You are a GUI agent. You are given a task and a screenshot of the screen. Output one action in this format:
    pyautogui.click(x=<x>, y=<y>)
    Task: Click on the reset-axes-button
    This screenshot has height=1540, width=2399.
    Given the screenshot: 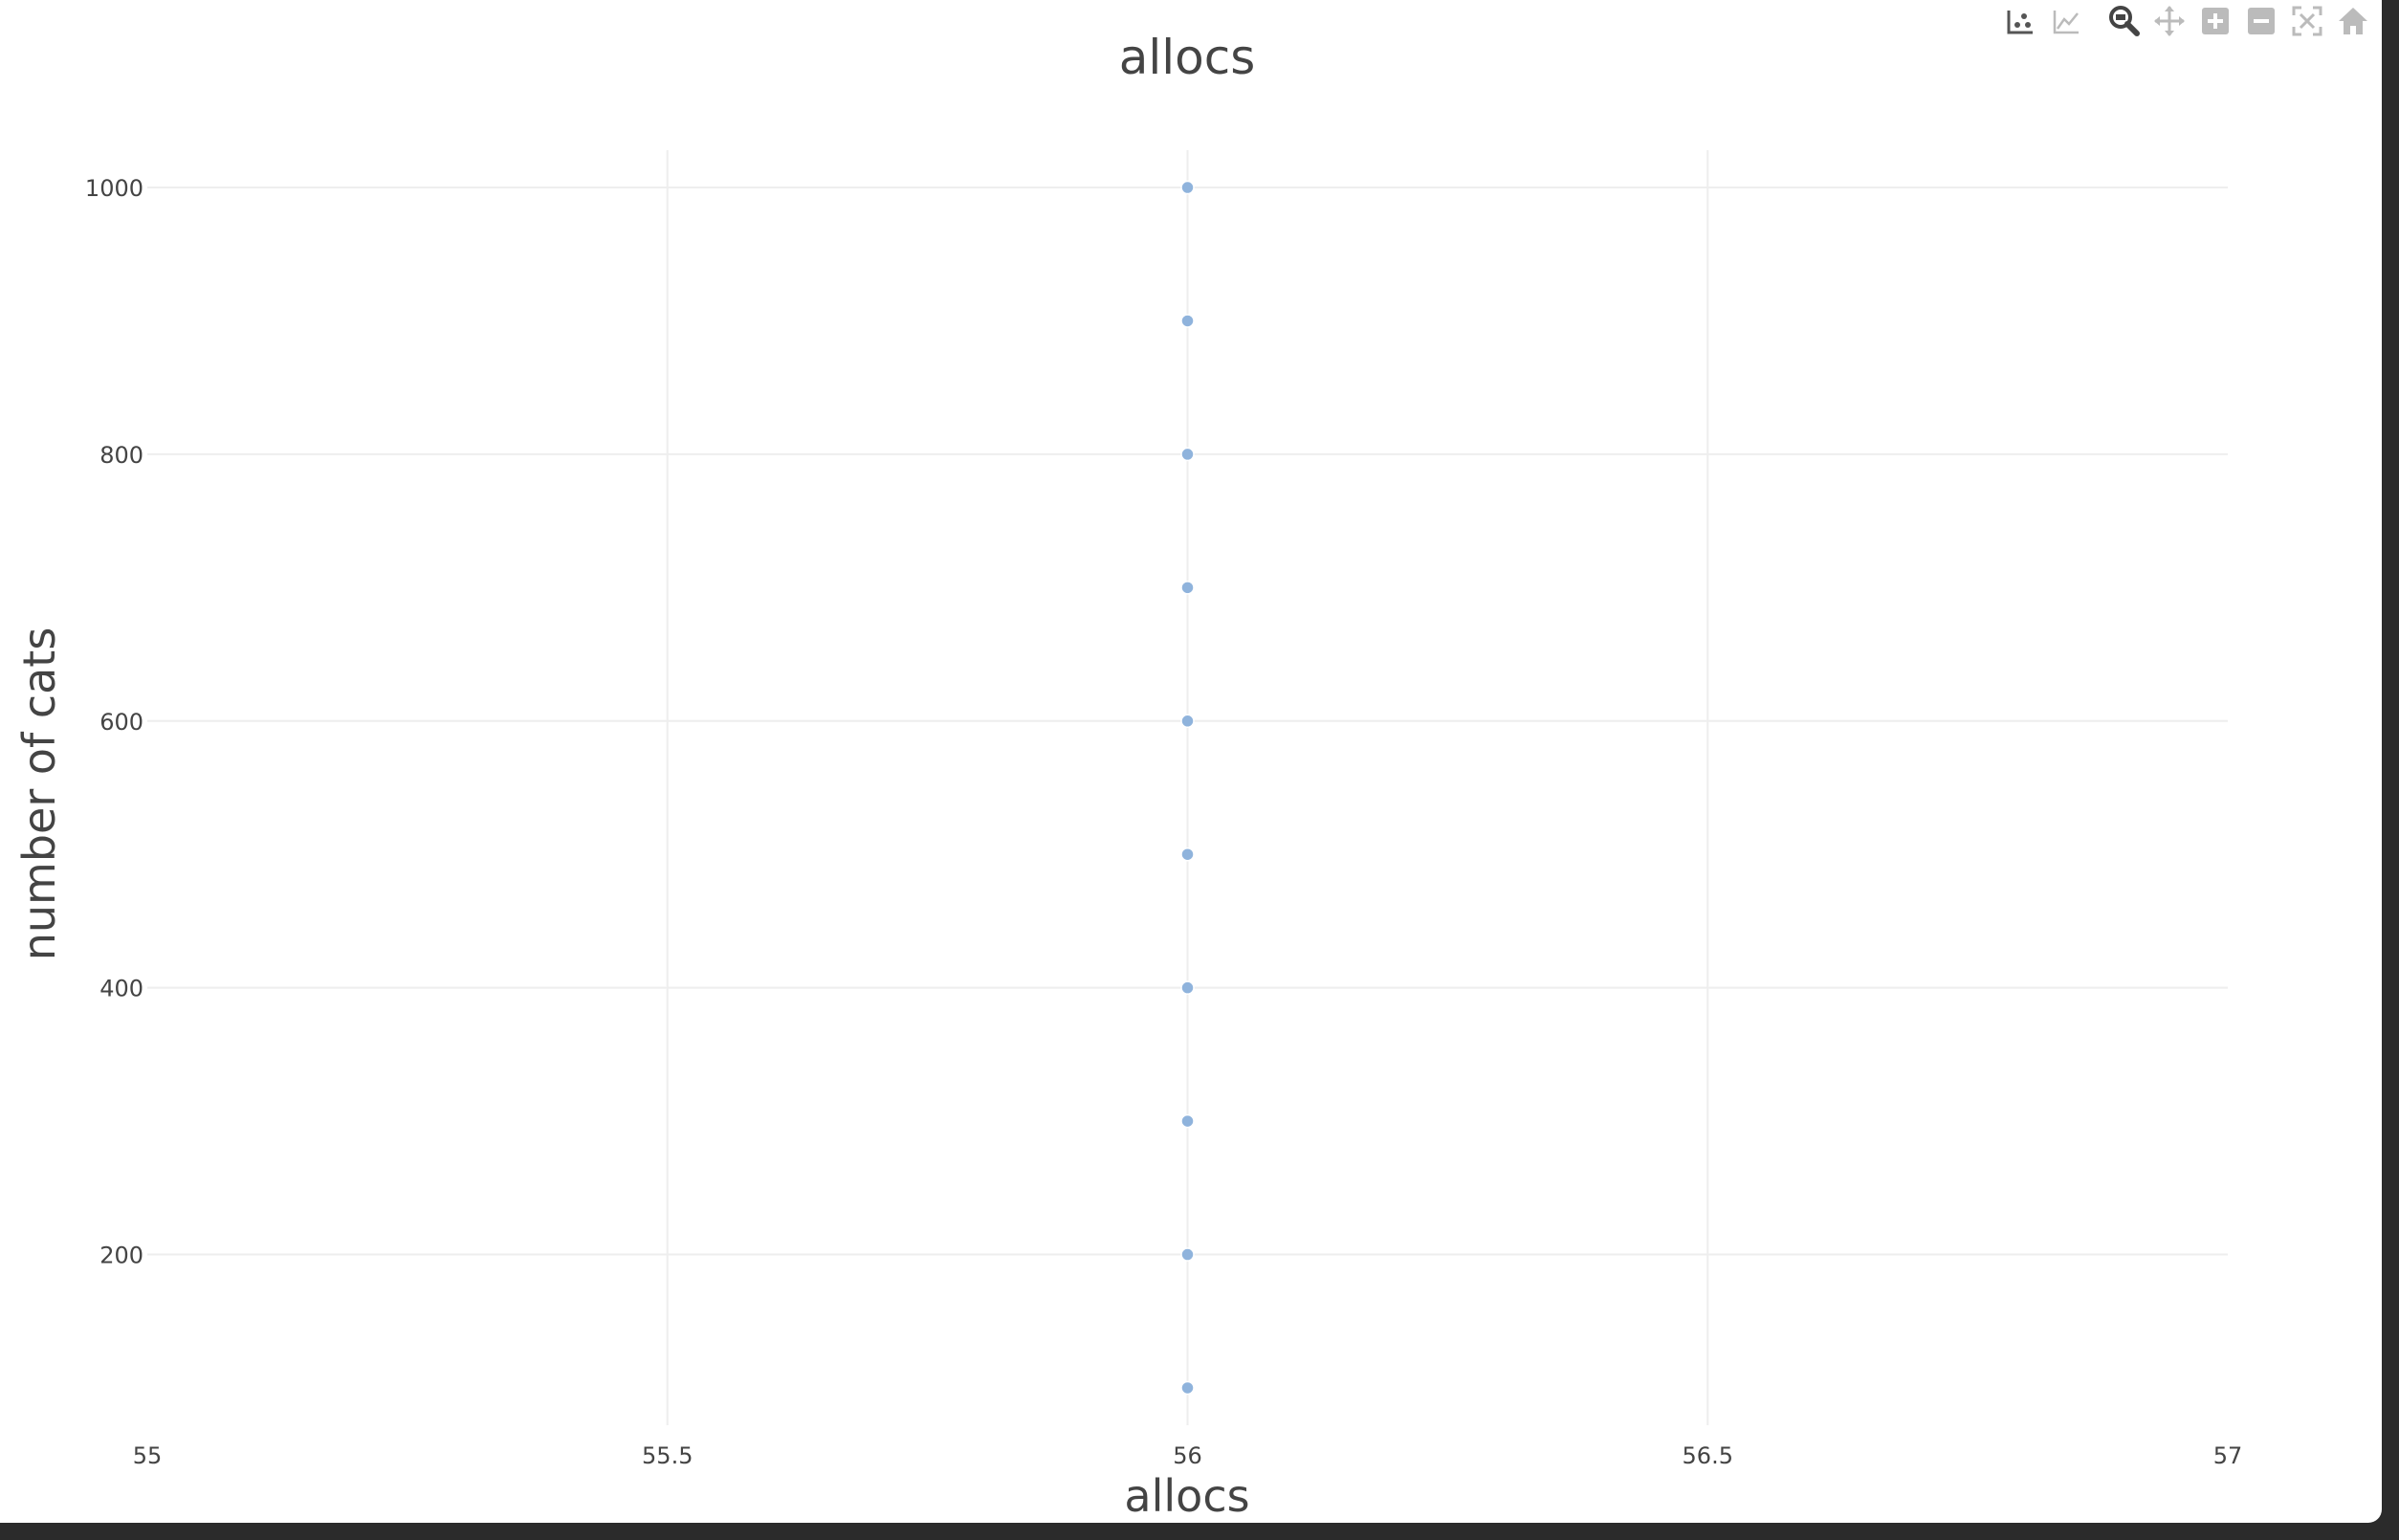 What is the action you would take?
    pyautogui.click(x=2353, y=21)
    